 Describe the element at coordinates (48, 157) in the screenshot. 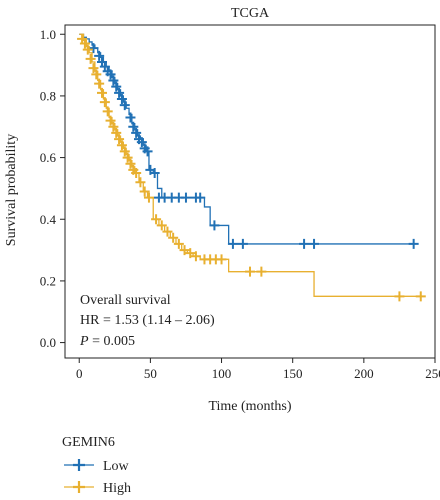

I see `y-tick-label: 0.6` at that location.